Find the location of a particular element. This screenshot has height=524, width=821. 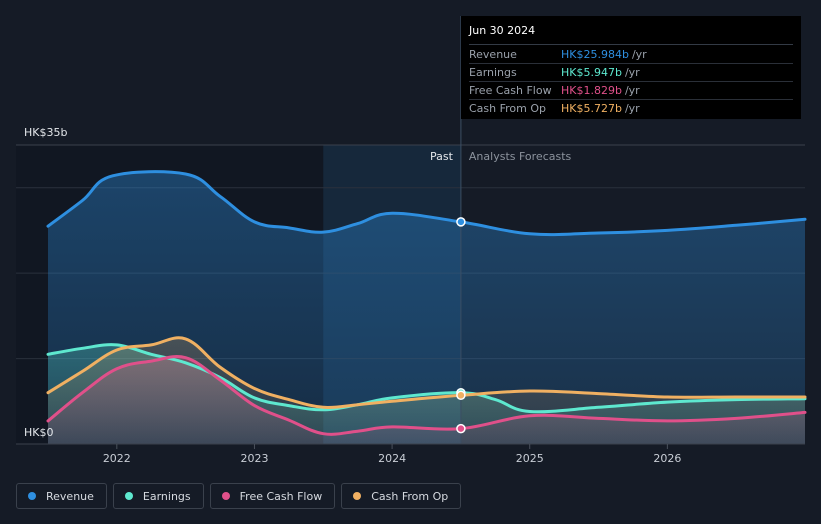

legend-item-free-cash-flow: Free Cash Flow is located at coordinates (272, 496).